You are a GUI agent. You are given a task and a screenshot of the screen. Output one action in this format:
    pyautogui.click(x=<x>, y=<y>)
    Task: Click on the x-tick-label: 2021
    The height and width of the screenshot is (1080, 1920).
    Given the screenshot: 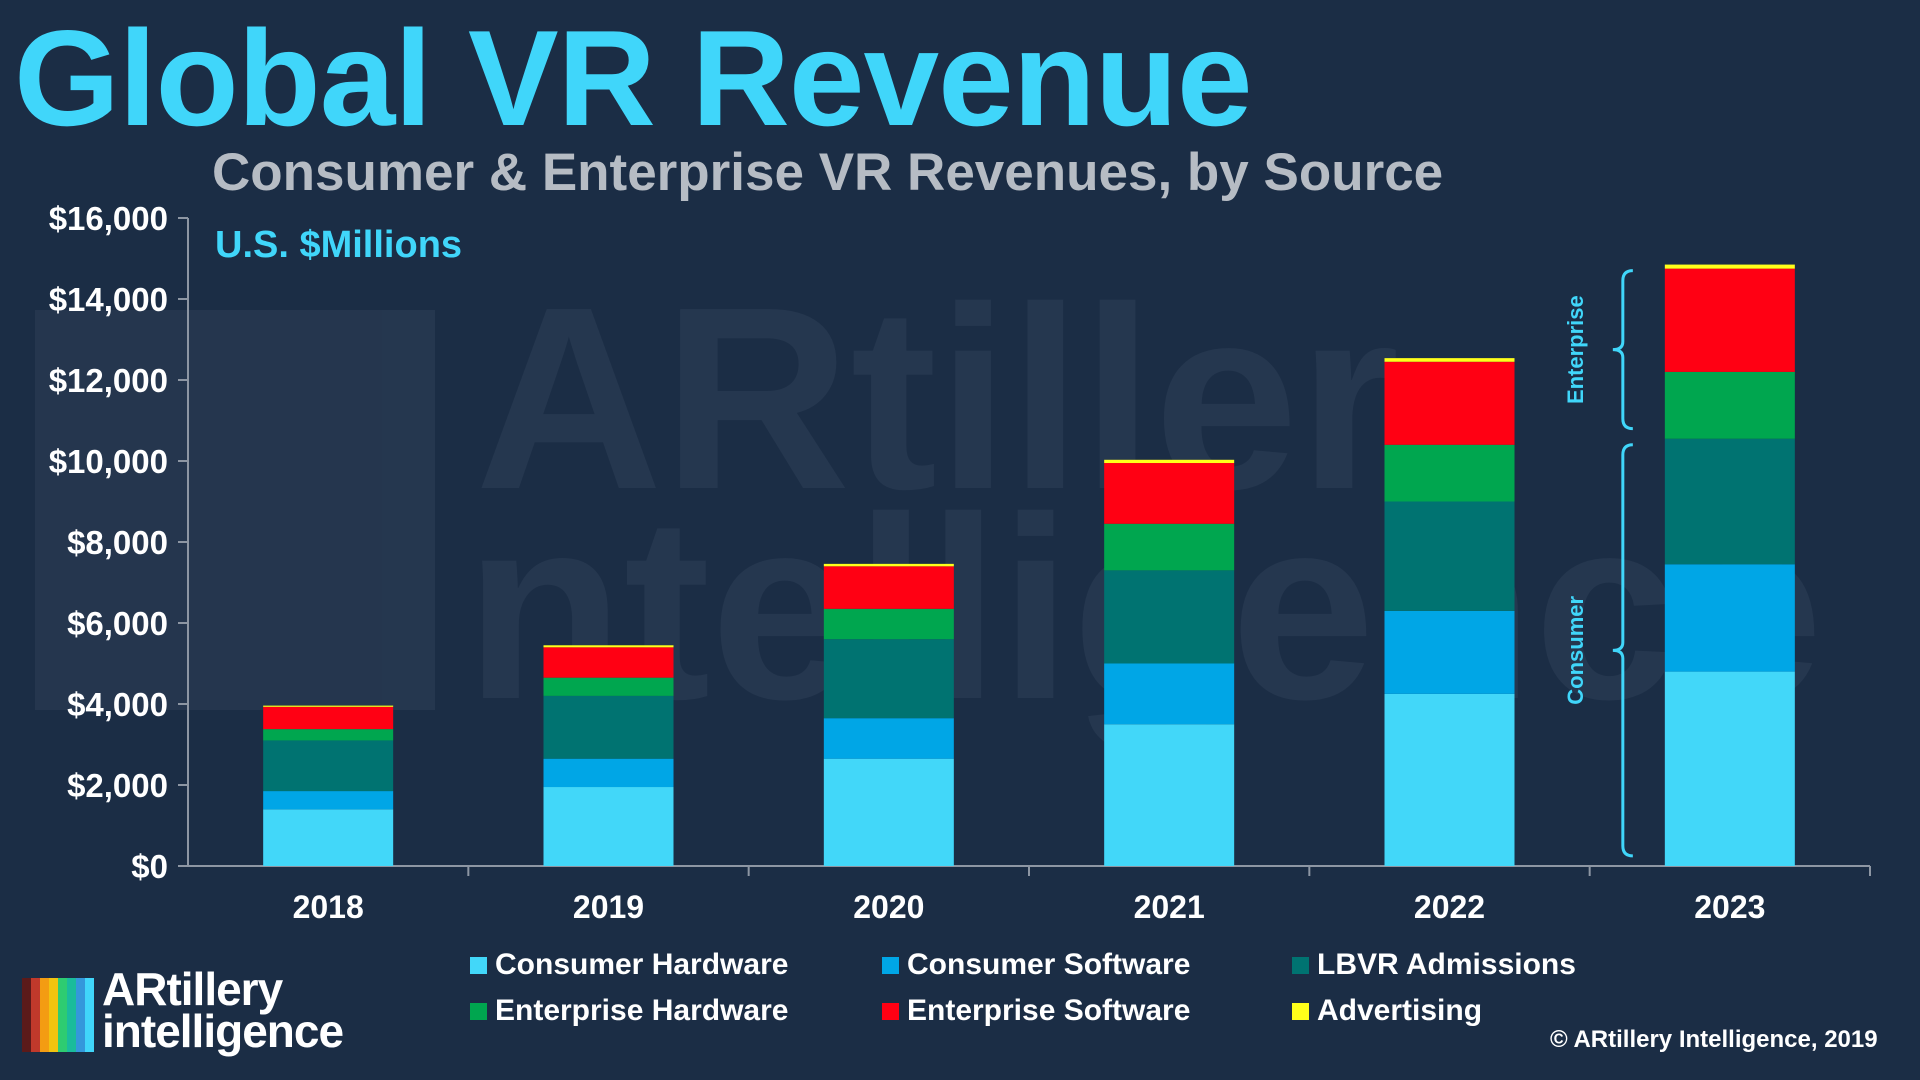 What is the action you would take?
    pyautogui.click(x=1169, y=907)
    